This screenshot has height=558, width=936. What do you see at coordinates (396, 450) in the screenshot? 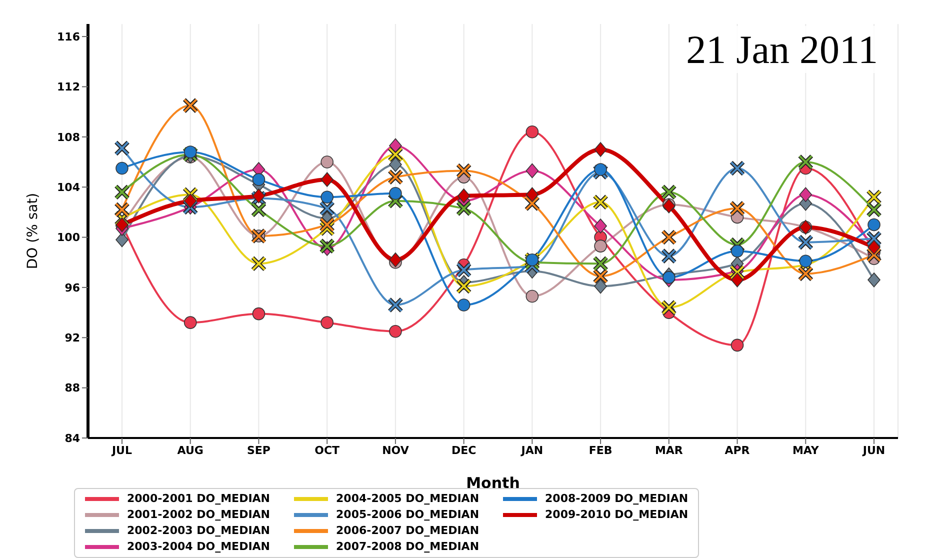
I see `x-tick-label: NOV` at bounding box center [396, 450].